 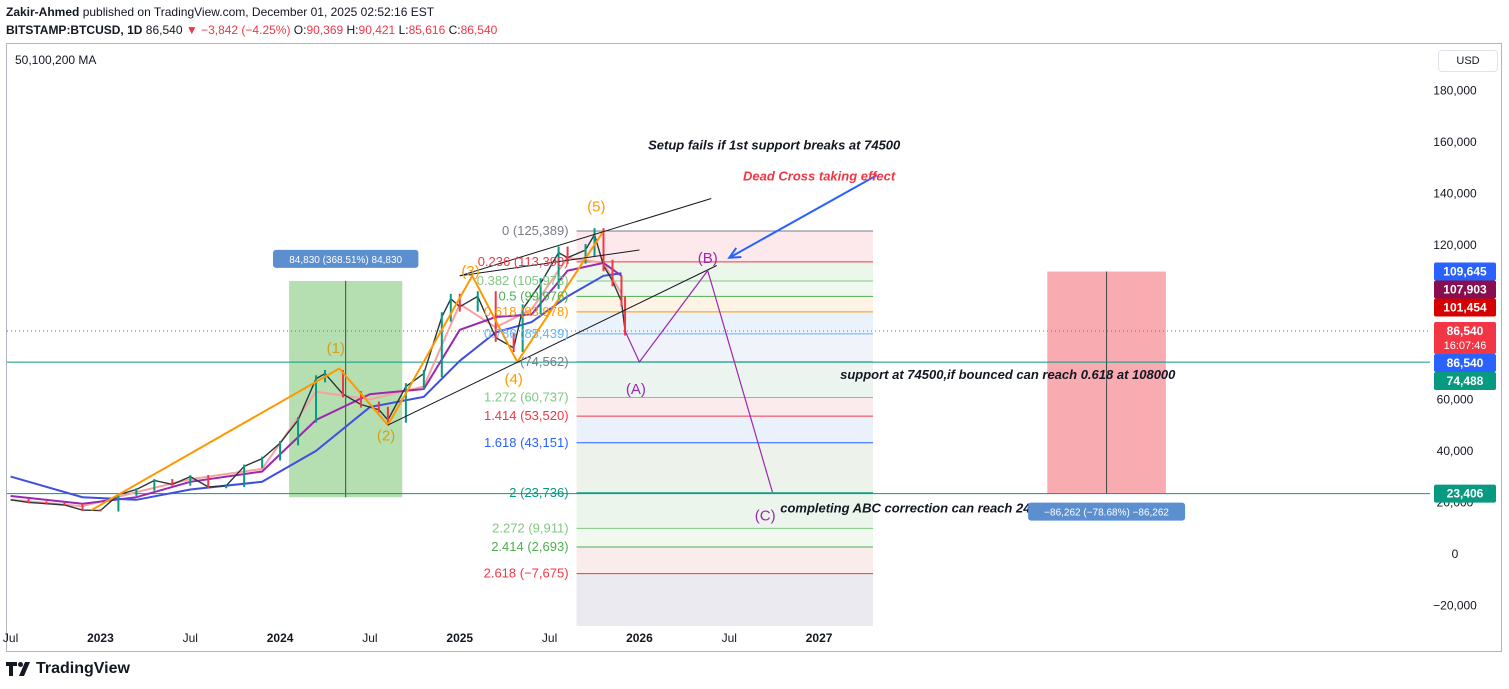 What do you see at coordinates (596, 206) in the screenshot?
I see `wave-count-label: (5)` at bounding box center [596, 206].